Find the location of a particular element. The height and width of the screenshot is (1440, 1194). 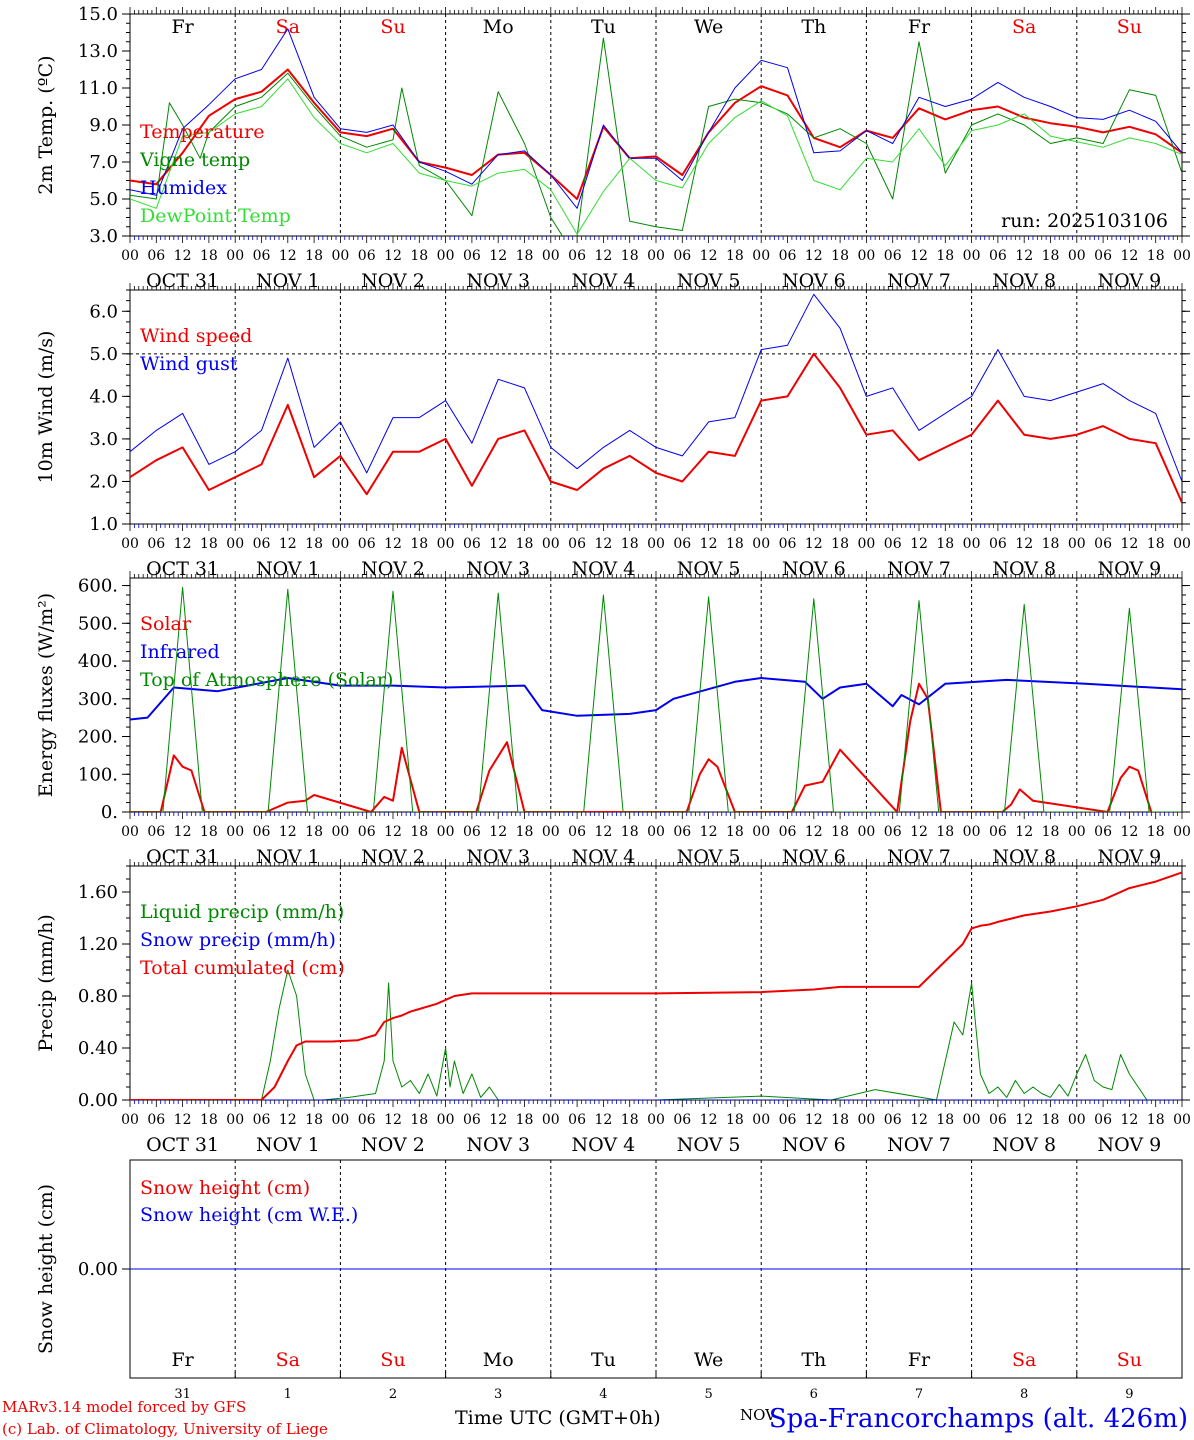

y-tick-label: 6.0 is located at coordinates (103, 311).